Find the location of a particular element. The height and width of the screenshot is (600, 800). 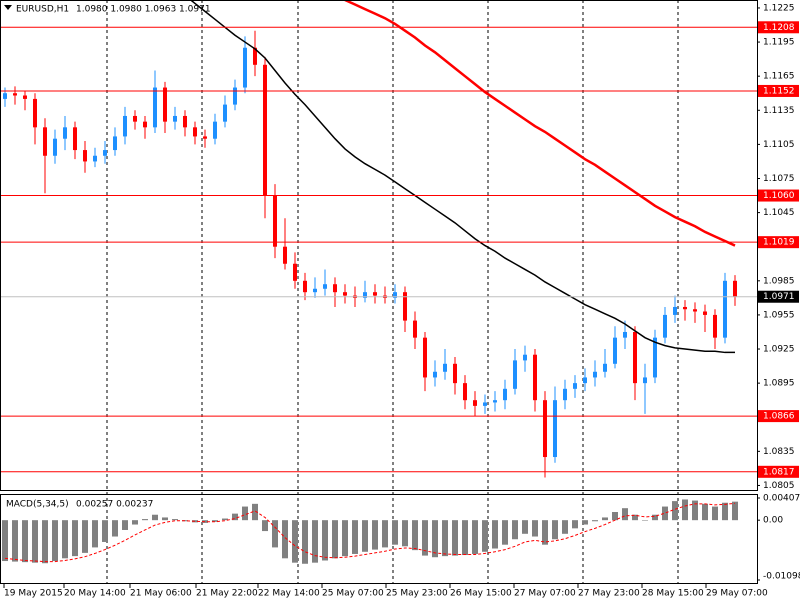

symbol: EURUSD,H1 is located at coordinates (42, 10).